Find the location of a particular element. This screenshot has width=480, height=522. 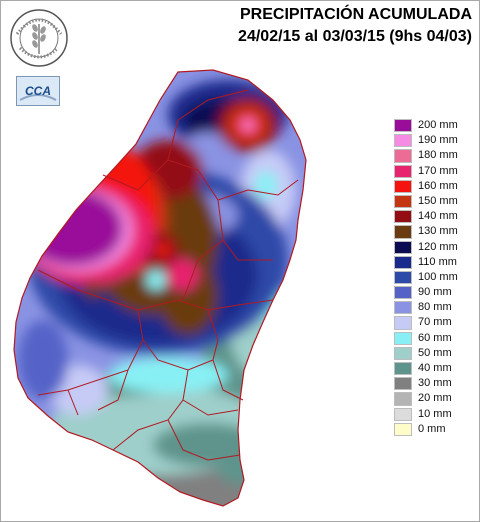

legend-item: 200 mm is located at coordinates (436, 125).